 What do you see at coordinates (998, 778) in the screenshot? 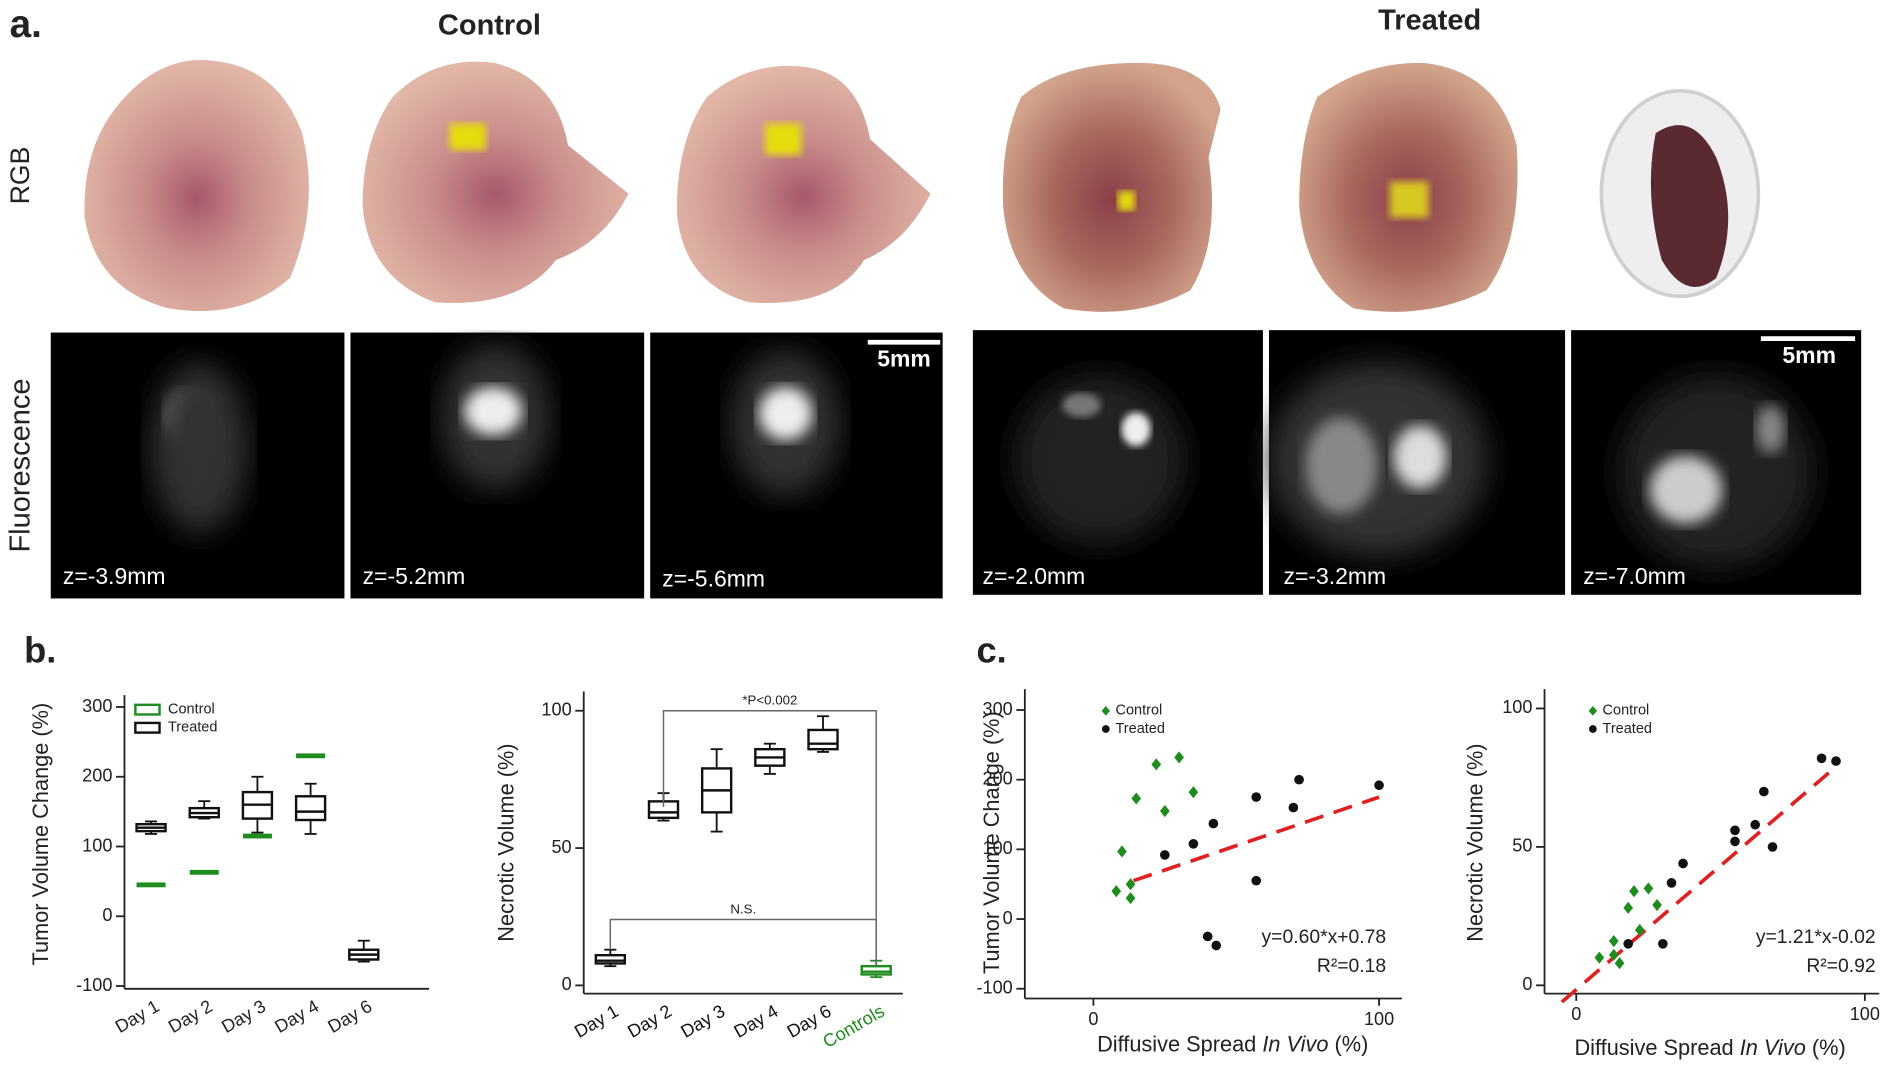
I see `y-tick-label: 200` at bounding box center [998, 778].